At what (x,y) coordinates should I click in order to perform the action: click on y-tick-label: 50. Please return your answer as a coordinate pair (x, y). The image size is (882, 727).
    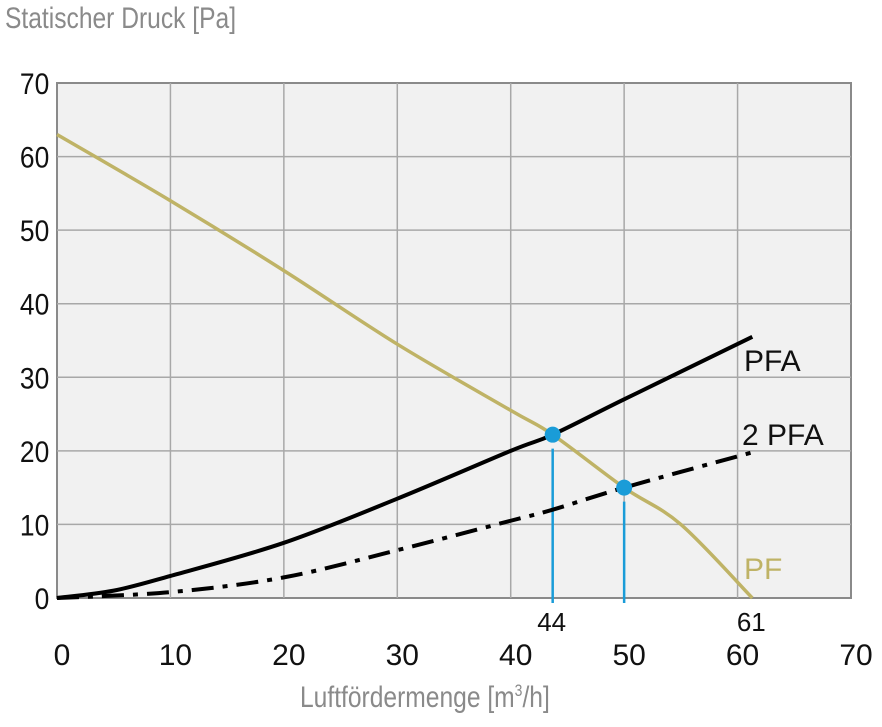
    Looking at the image, I should click on (34, 231).